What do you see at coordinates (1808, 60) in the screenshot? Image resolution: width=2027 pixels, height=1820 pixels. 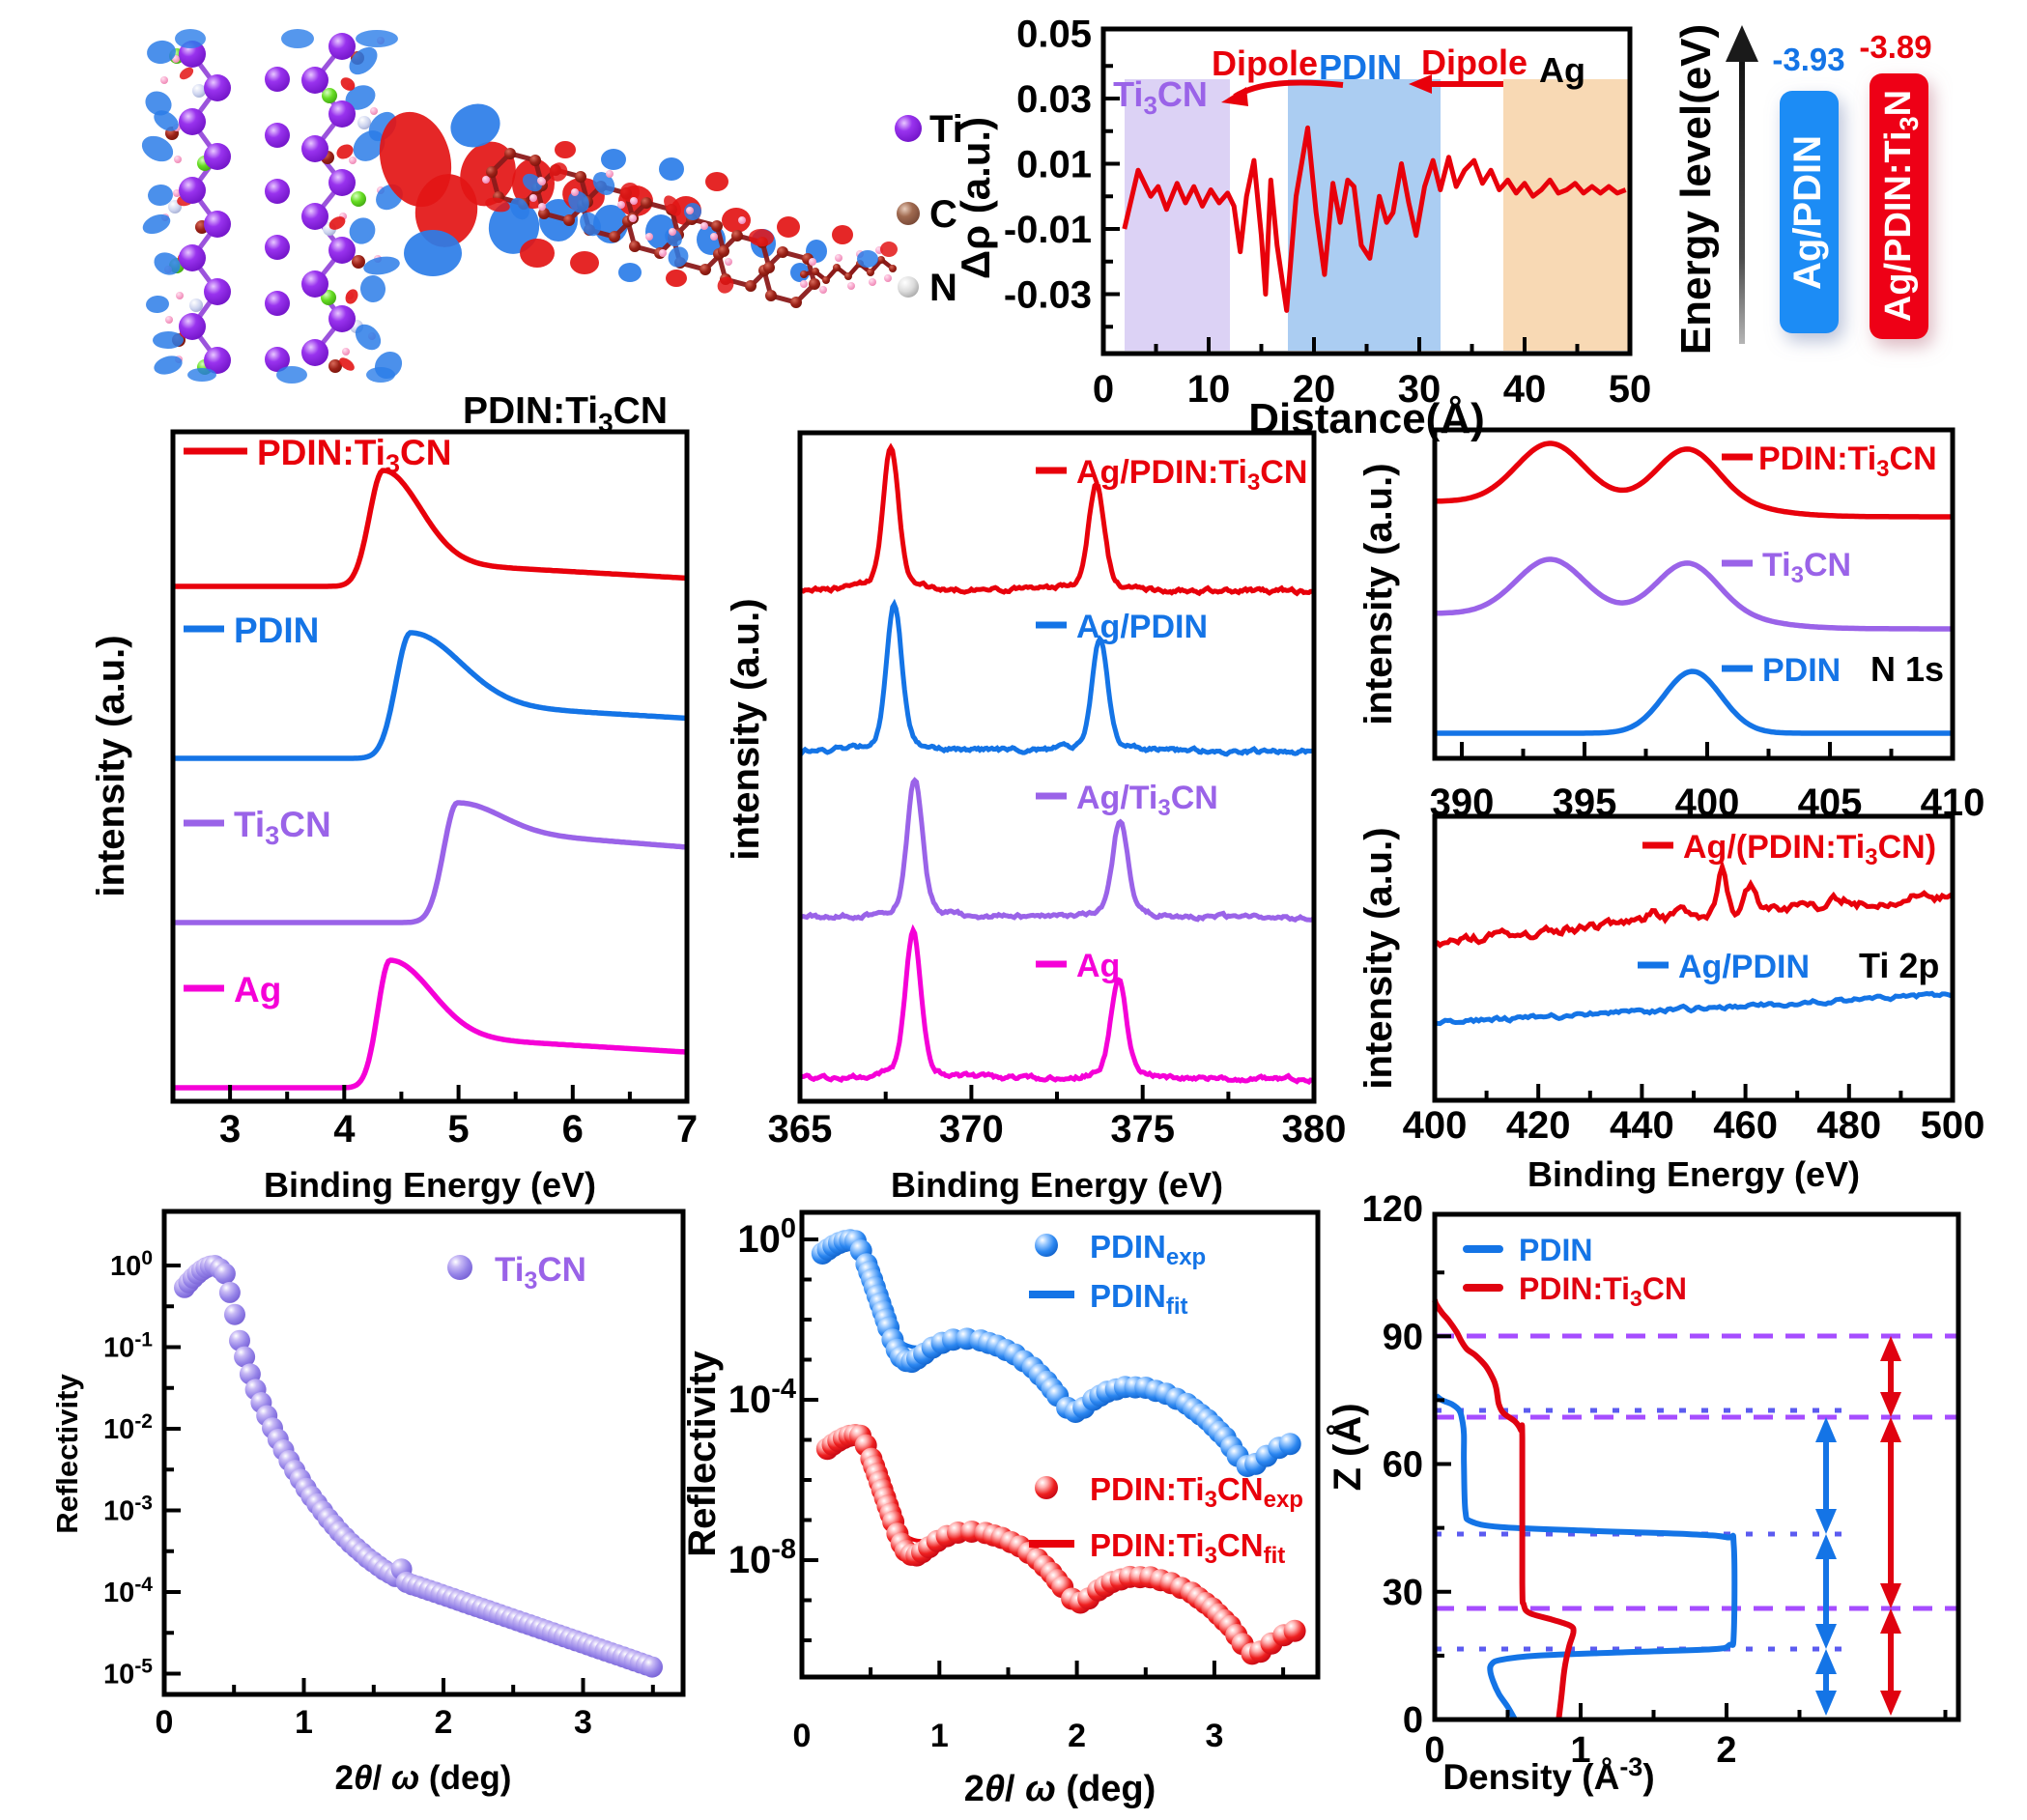 I see `svg-text: -3.93` at bounding box center [1808, 60].